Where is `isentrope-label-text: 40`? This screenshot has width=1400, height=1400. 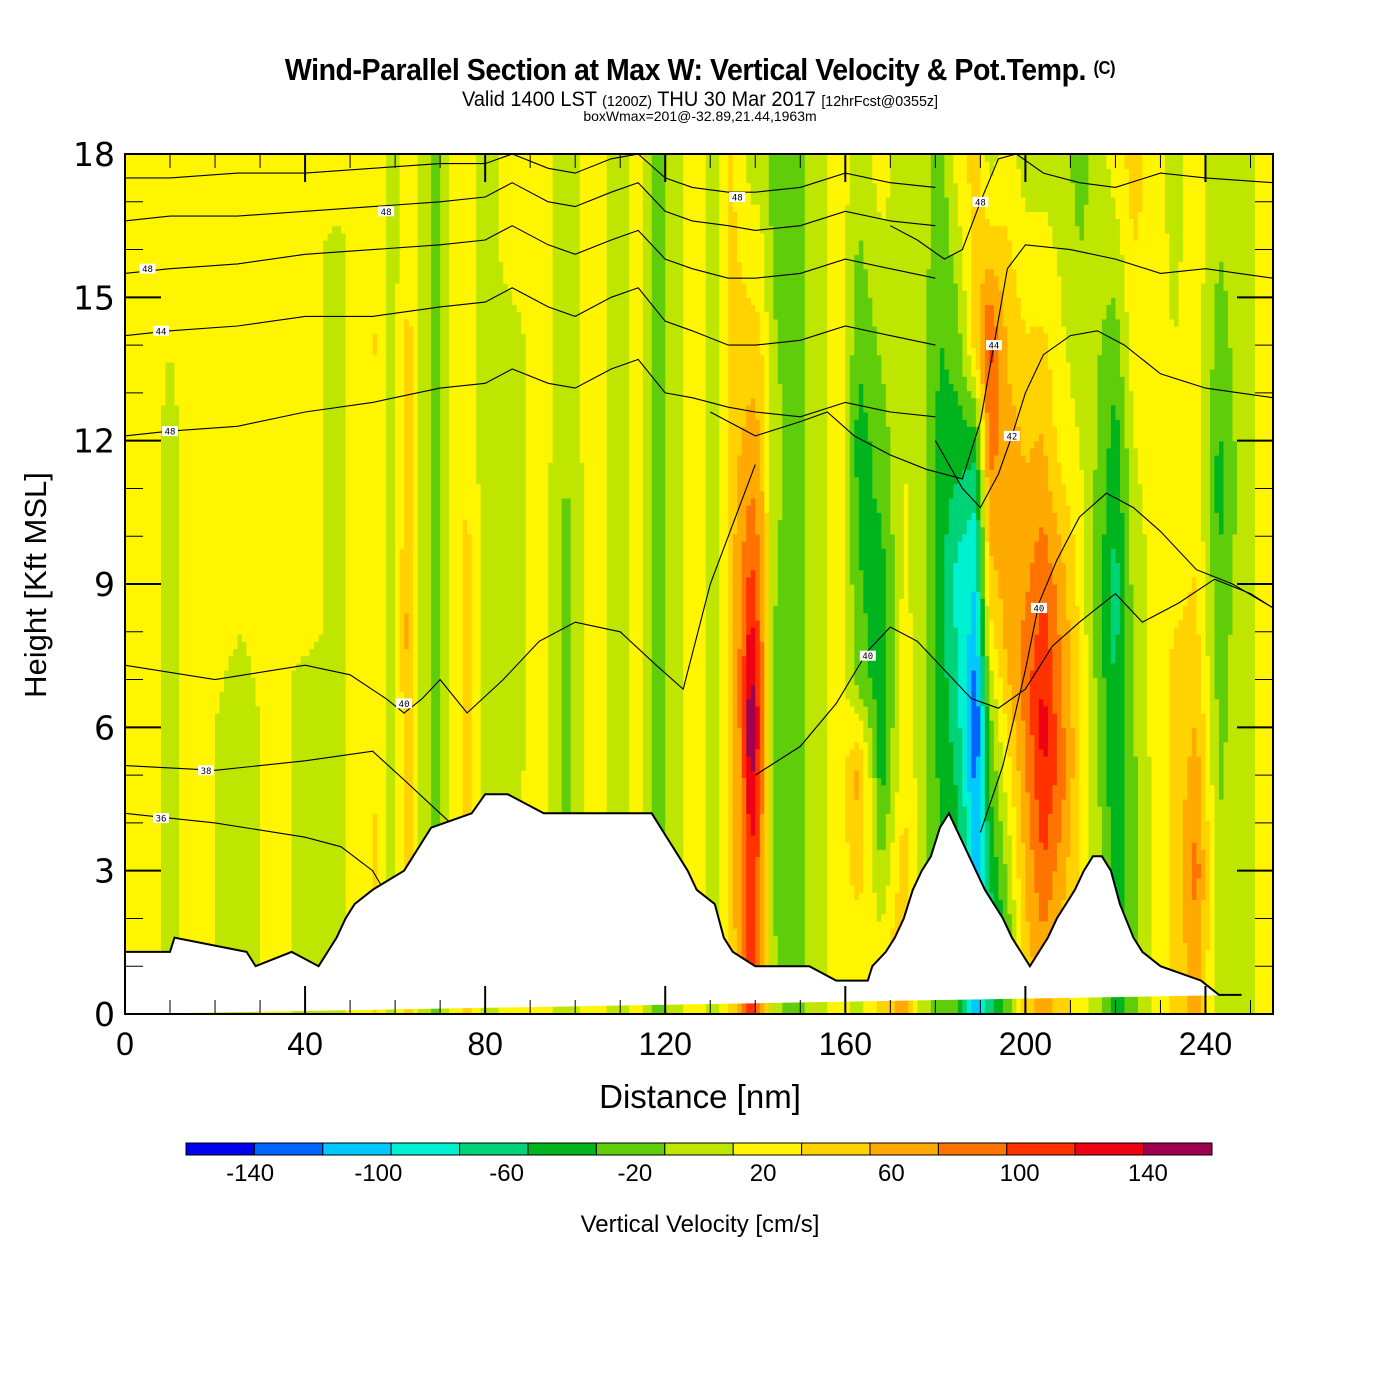 isentrope-label-text: 40 is located at coordinates (867, 657).